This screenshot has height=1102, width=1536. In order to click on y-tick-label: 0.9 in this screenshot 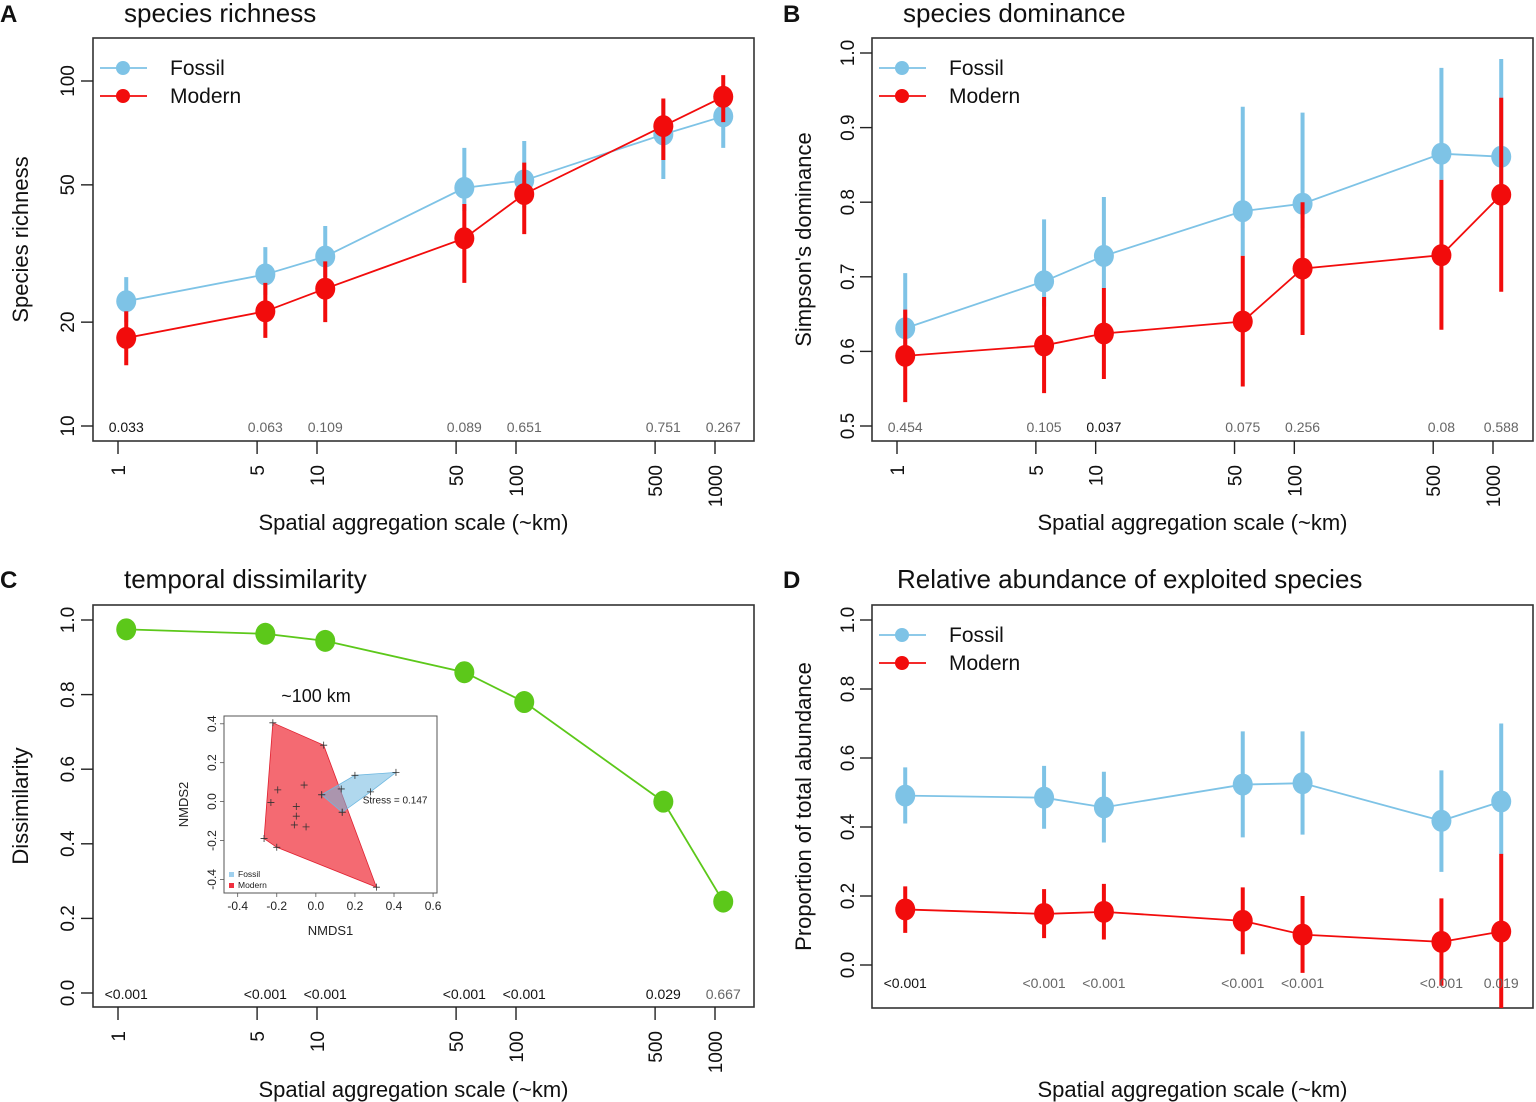, I will do `click(848, 127)`.